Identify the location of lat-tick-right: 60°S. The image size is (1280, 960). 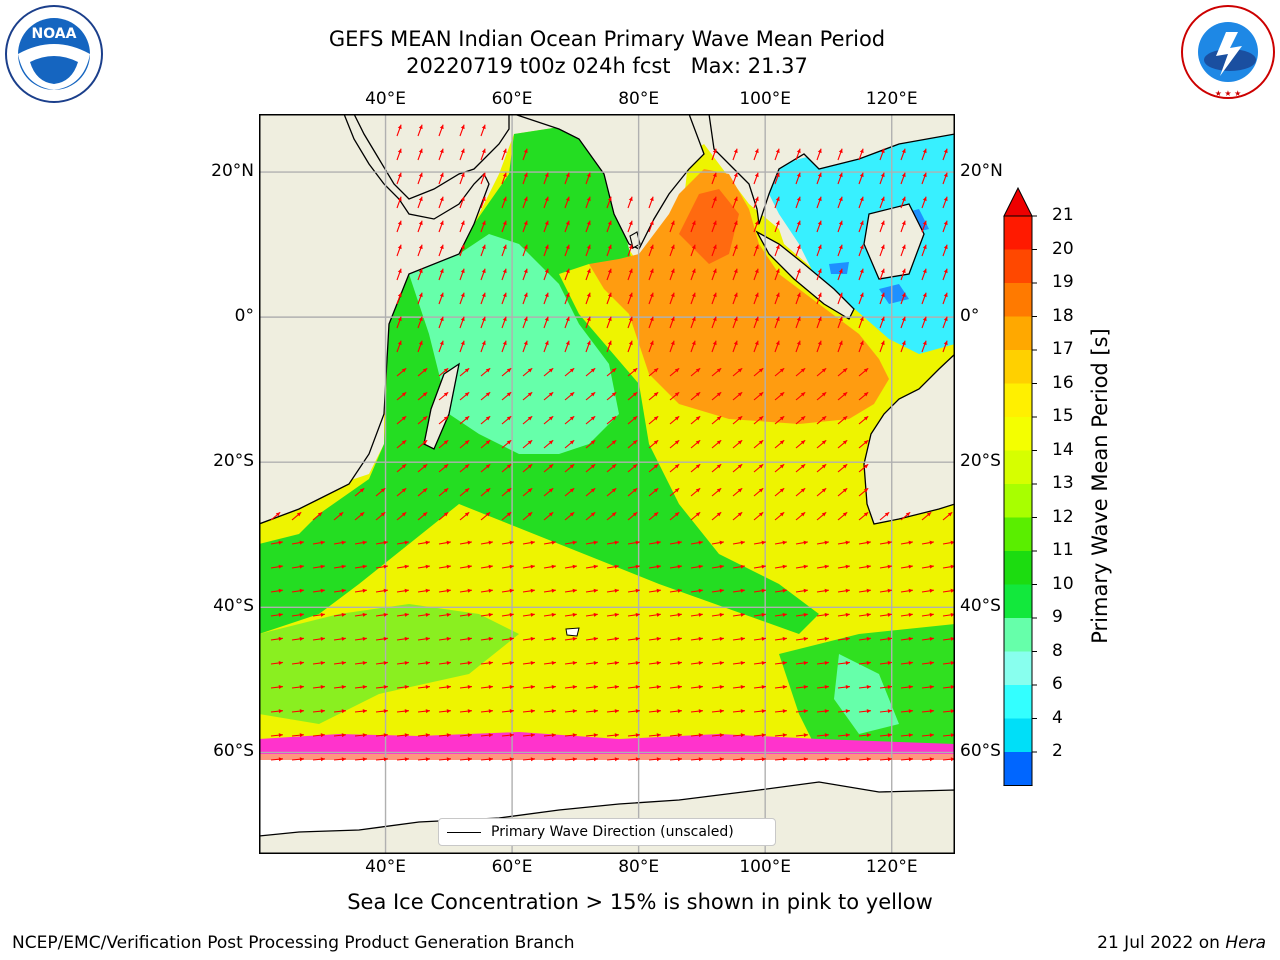
(980, 751).